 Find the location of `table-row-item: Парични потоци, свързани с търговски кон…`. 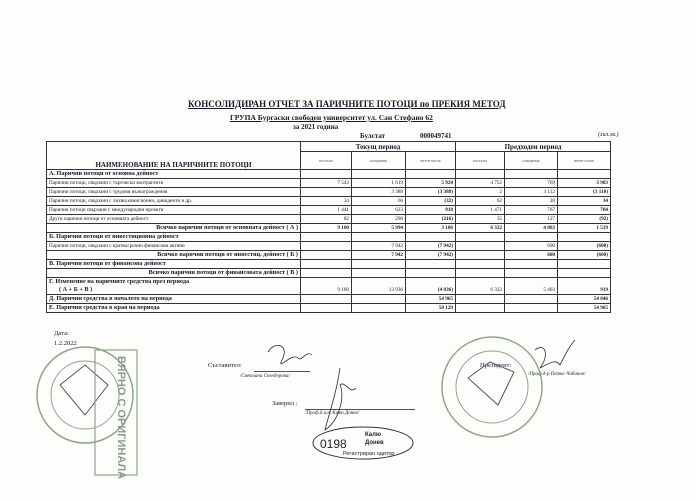

table-row-item: Парични потоци, свързани с търговски кон… is located at coordinates (328, 183).